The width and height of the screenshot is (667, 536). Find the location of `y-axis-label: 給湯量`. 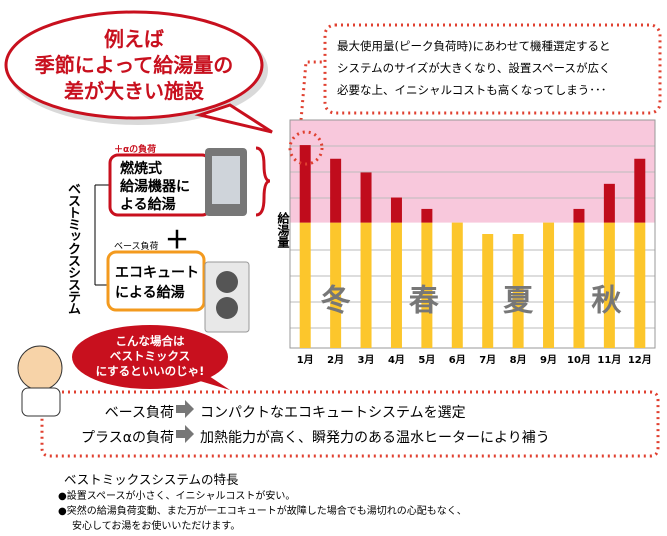

y-axis-label: 給湯量 is located at coordinates (283, 230).